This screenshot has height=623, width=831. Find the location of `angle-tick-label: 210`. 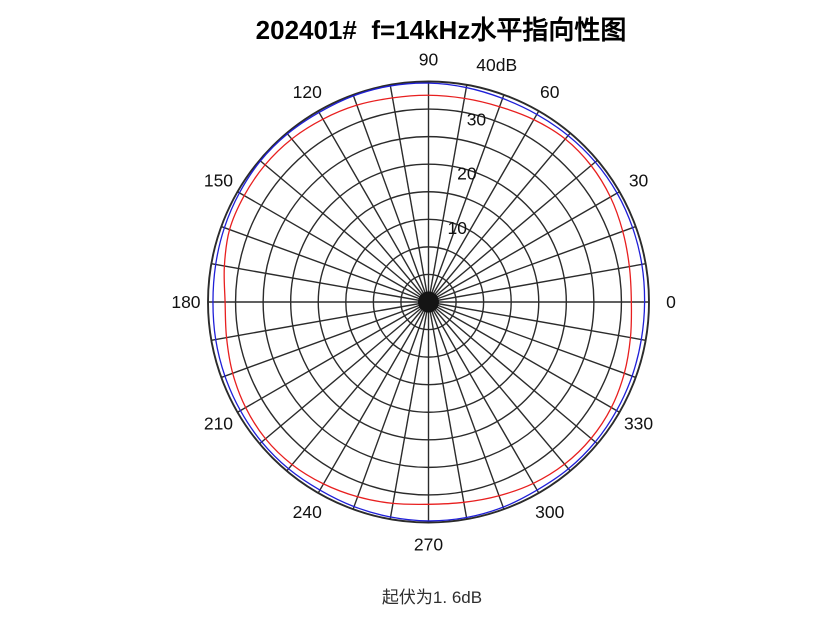

angle-tick-label: 210 is located at coordinates (218, 423).